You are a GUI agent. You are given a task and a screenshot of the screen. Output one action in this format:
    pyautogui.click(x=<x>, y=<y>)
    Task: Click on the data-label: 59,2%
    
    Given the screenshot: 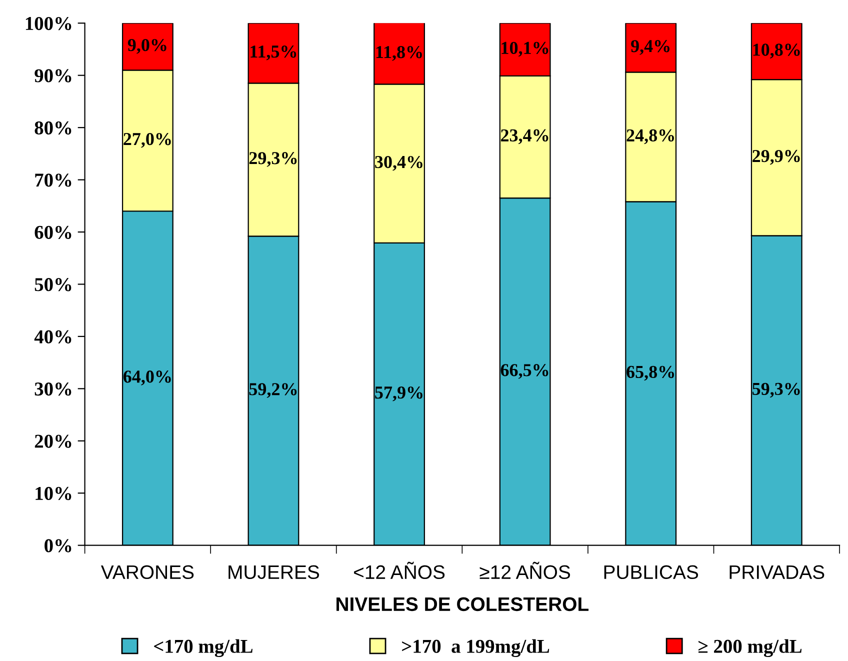 What is the action you would take?
    pyautogui.click(x=273, y=390)
    